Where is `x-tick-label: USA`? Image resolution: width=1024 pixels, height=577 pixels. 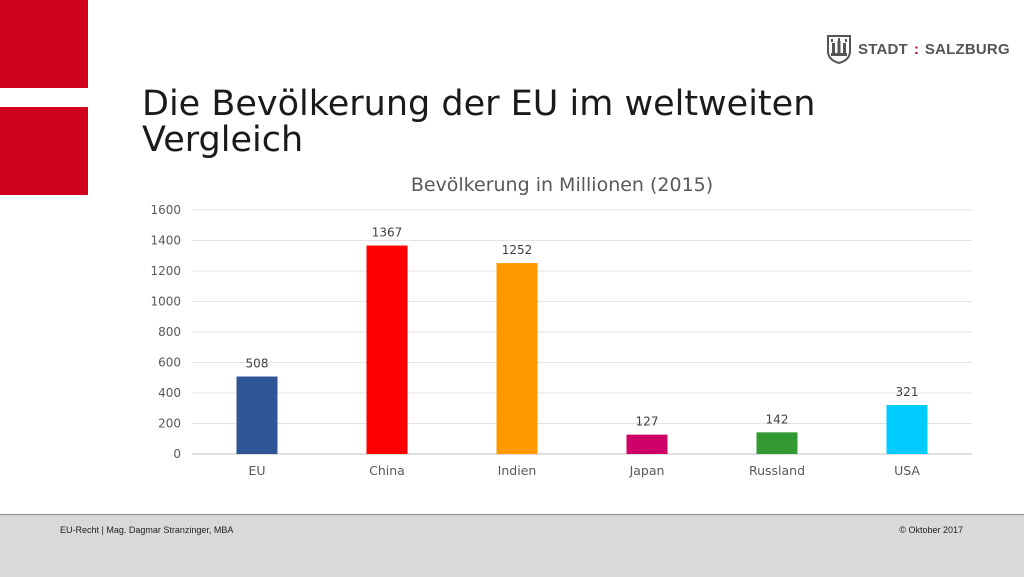 x-tick-label: USA is located at coordinates (907, 470).